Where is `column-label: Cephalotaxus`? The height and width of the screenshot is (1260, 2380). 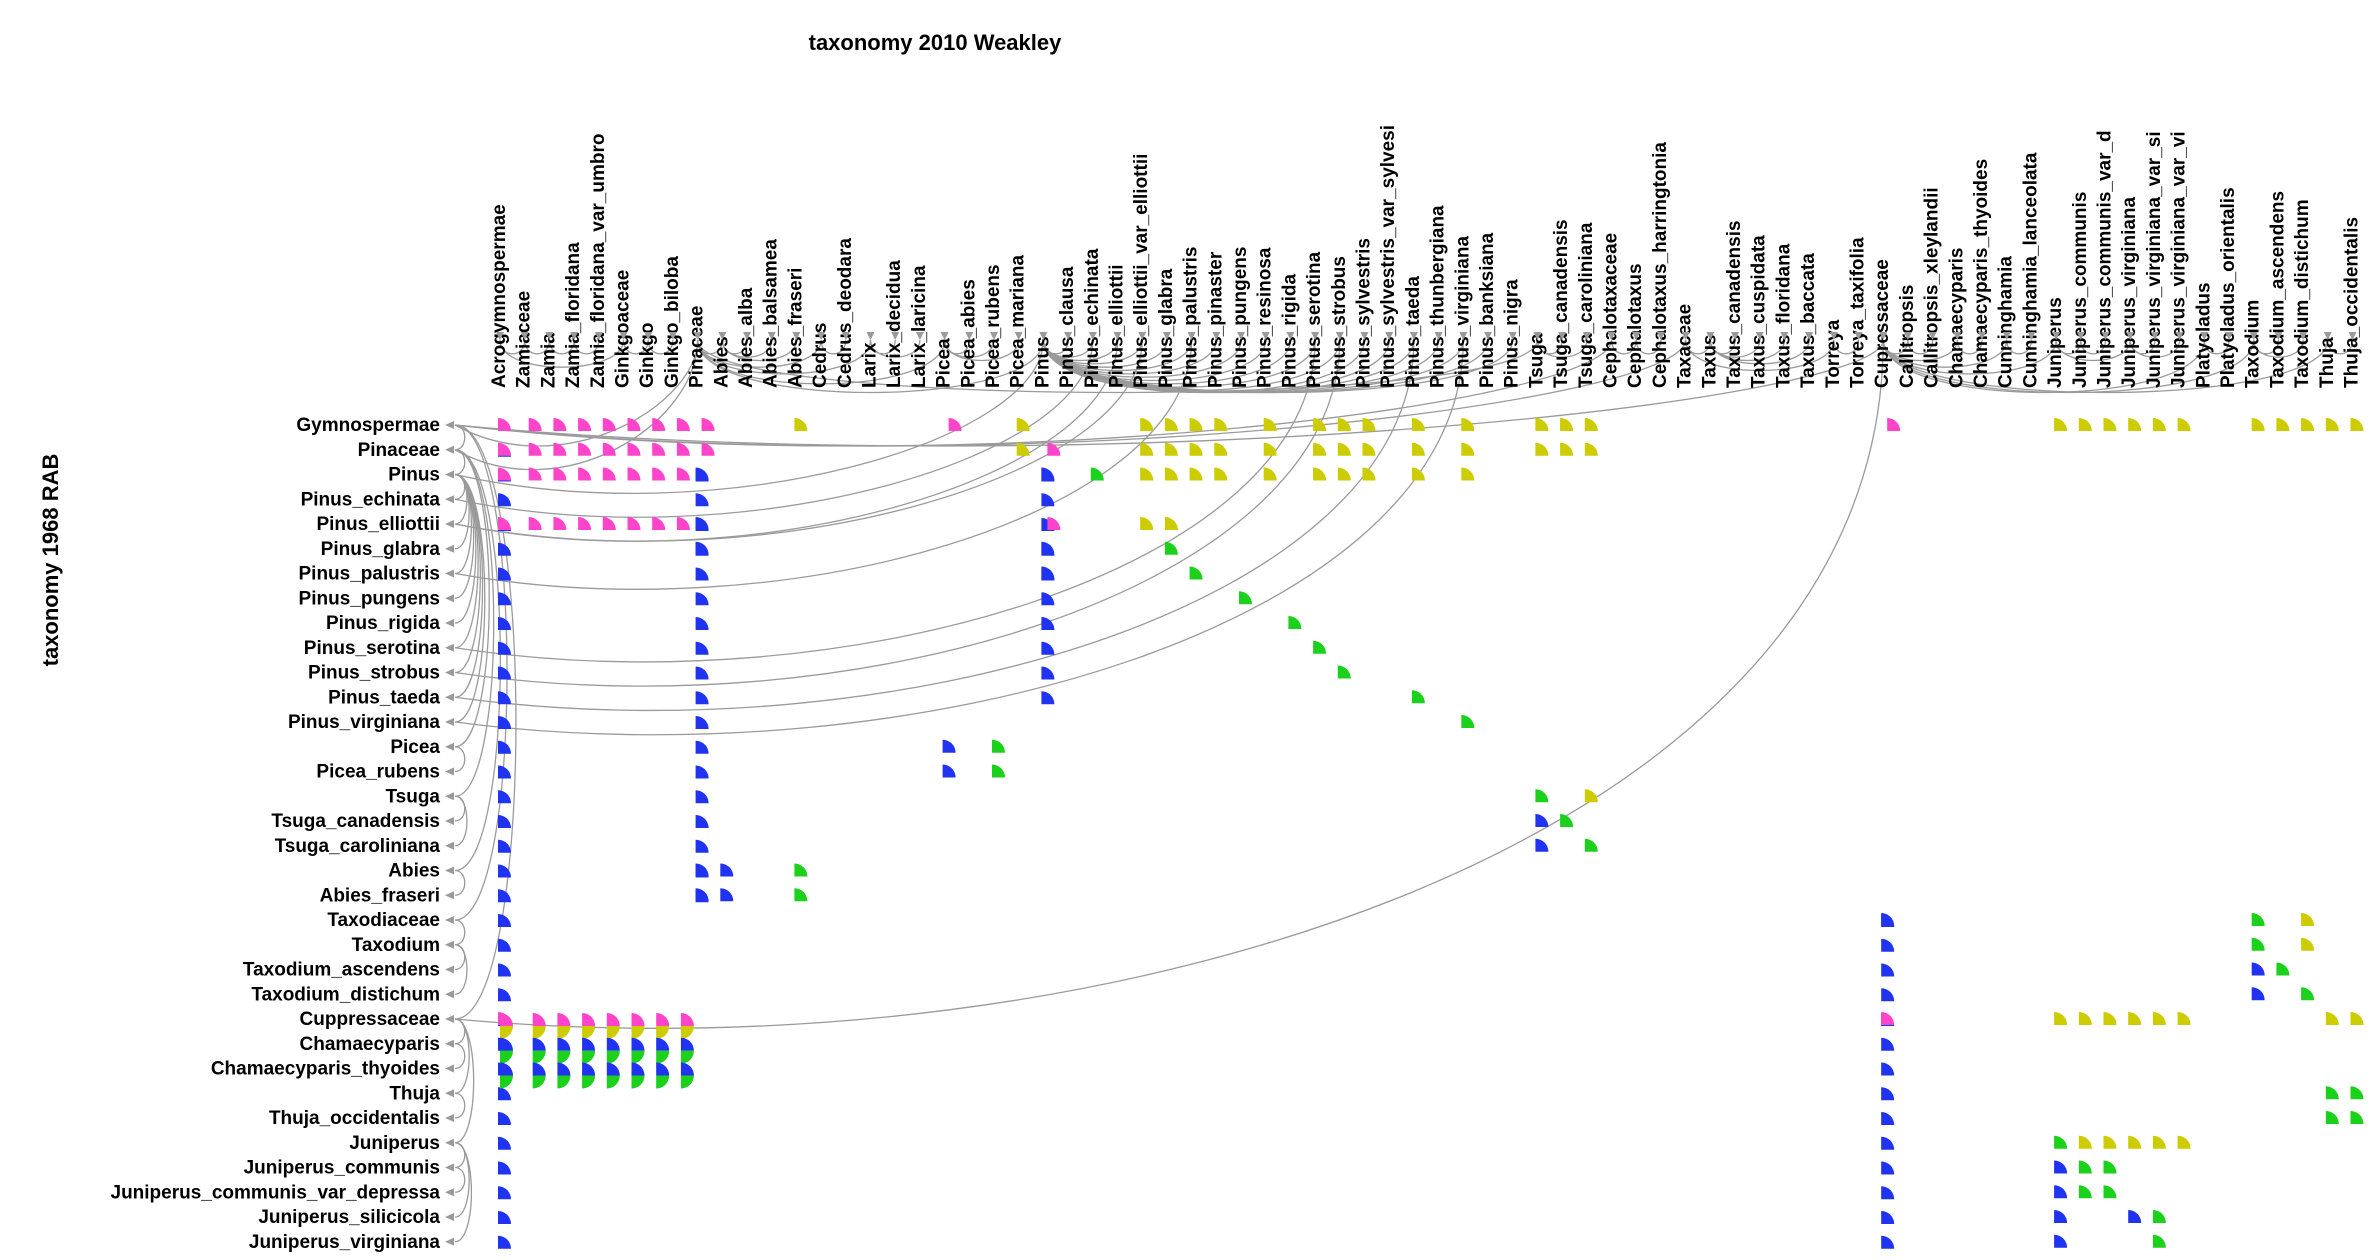
column-label: Cephalotaxus is located at coordinates (1635, 325).